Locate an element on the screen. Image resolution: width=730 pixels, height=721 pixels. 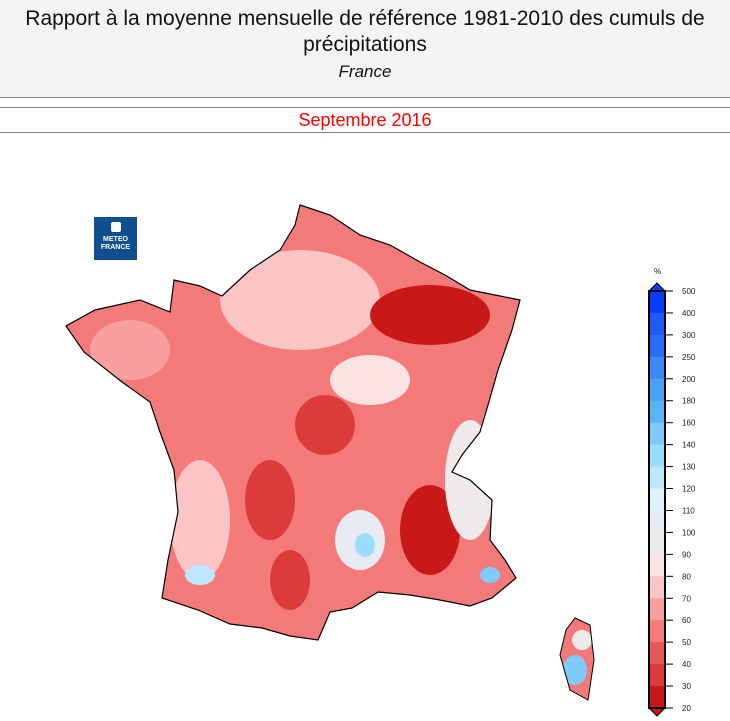
legend-tick-label: 400 is located at coordinates (689, 313).